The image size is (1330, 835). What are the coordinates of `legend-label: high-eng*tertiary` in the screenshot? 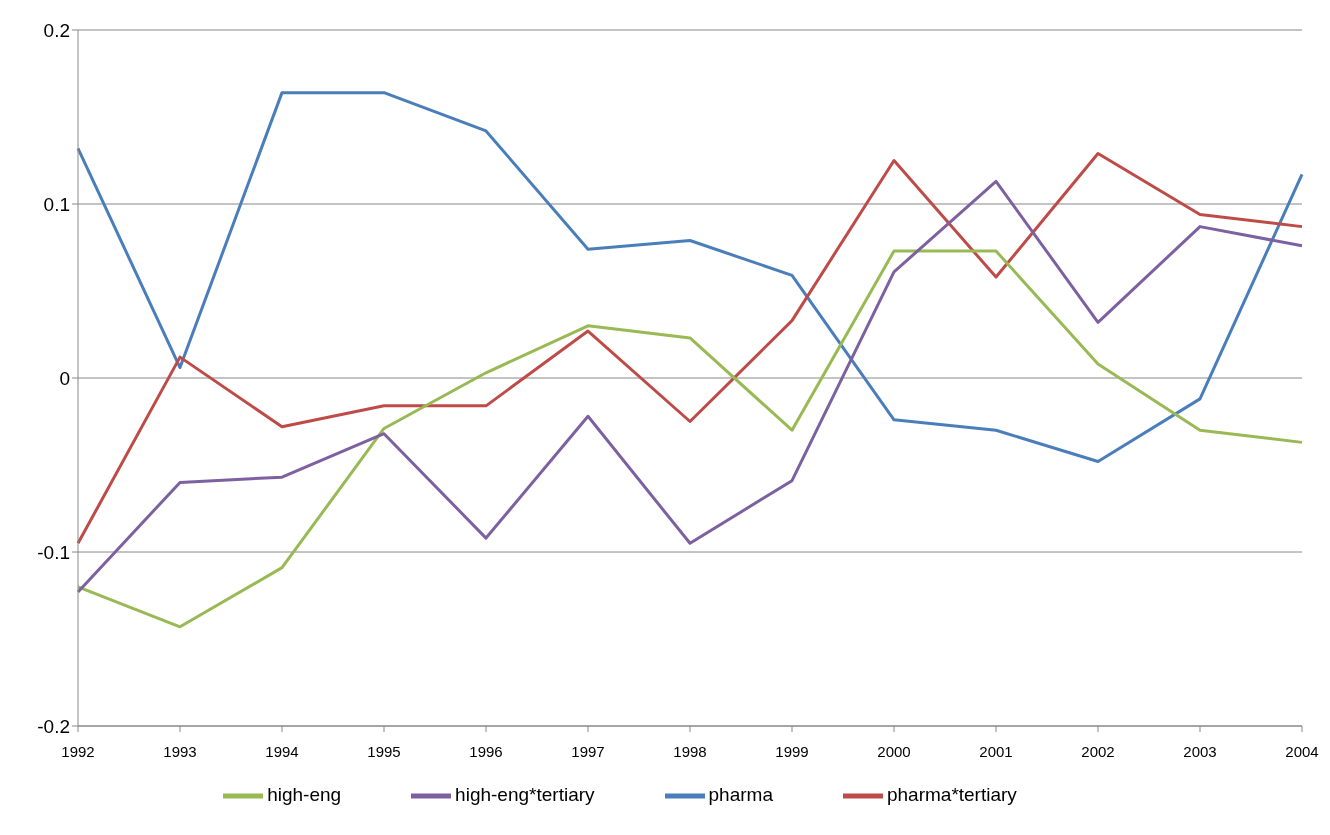 It's located at (525, 795).